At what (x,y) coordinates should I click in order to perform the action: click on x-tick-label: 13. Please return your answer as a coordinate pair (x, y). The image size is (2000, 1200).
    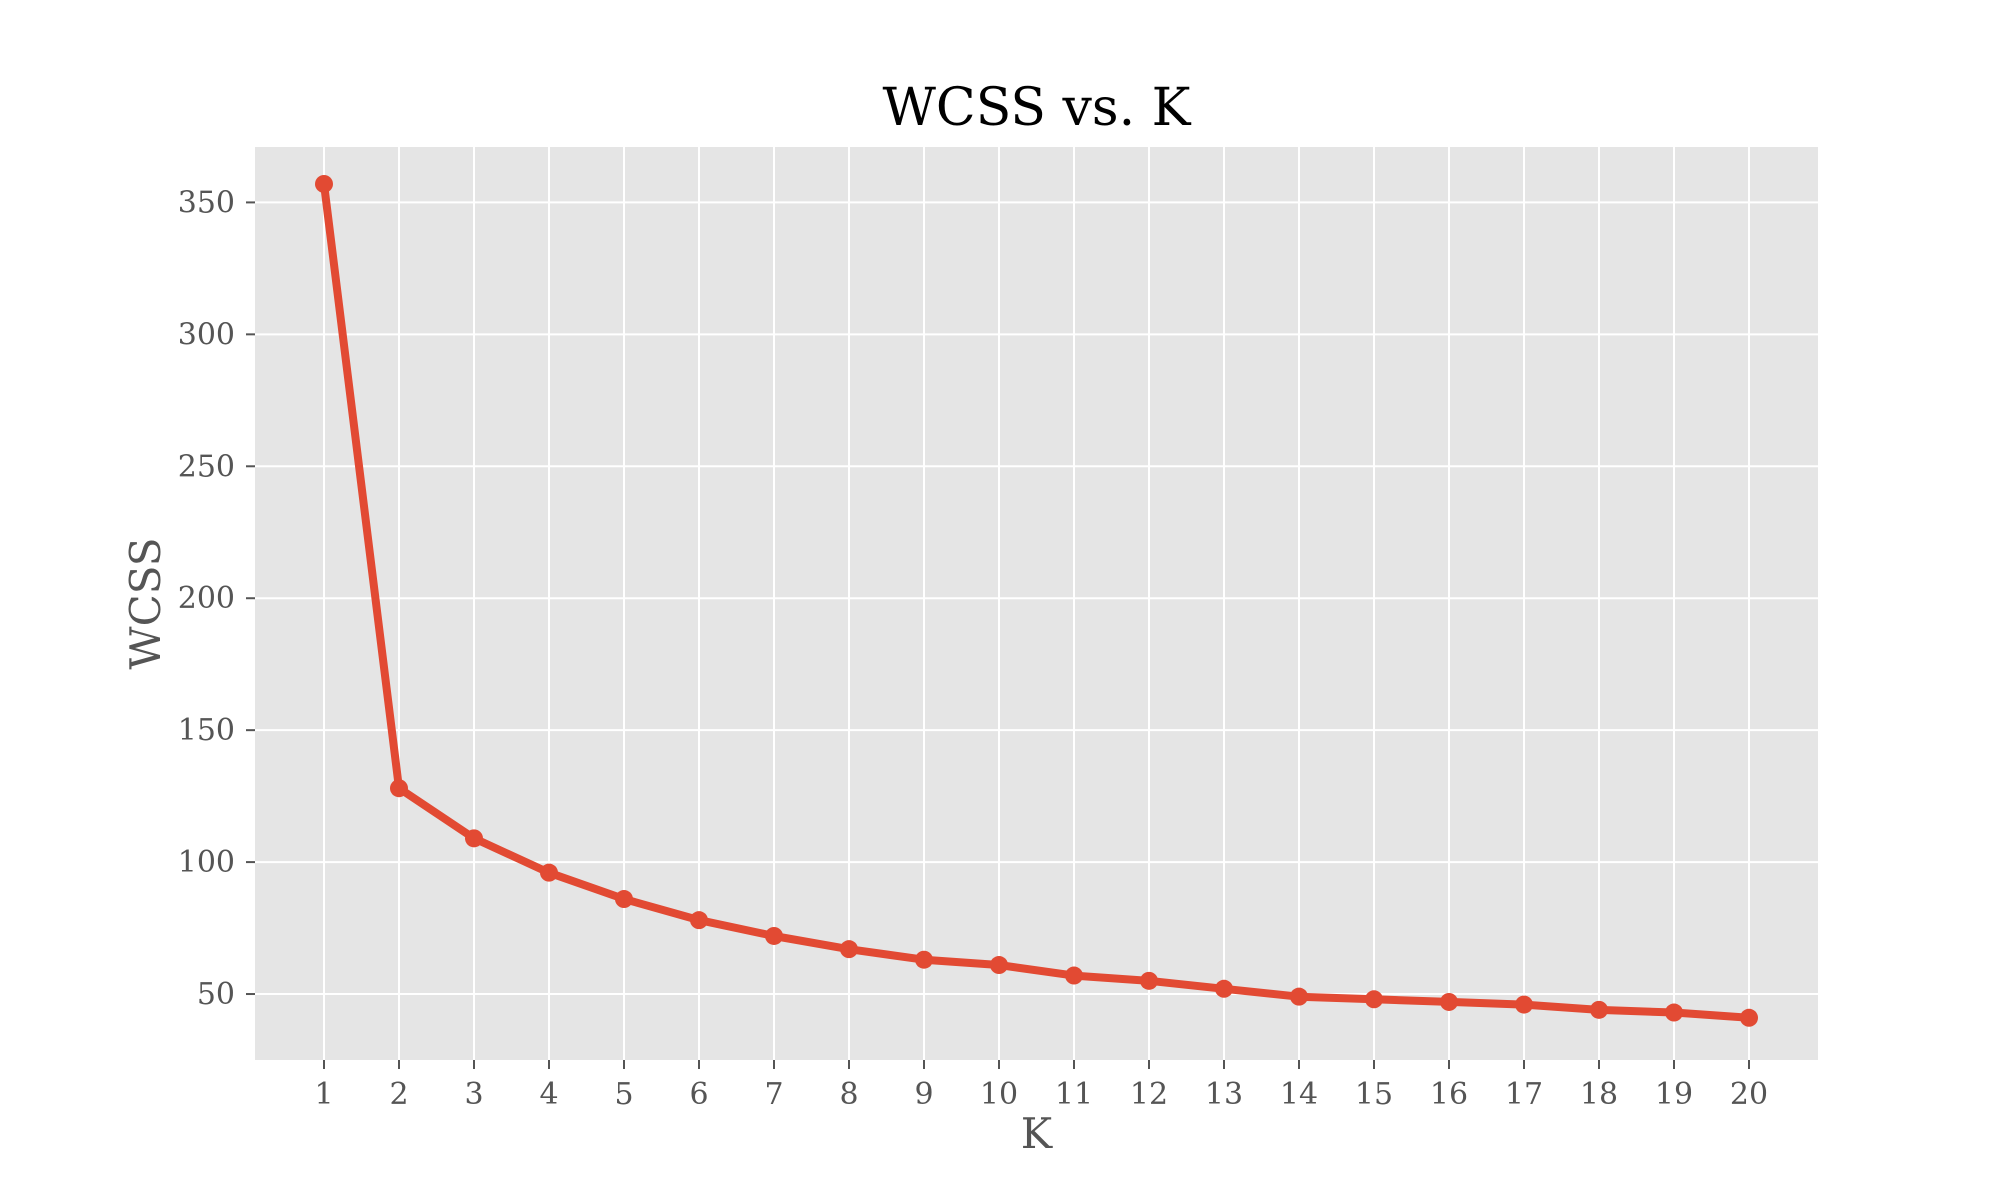
    Looking at the image, I should click on (1224, 1094).